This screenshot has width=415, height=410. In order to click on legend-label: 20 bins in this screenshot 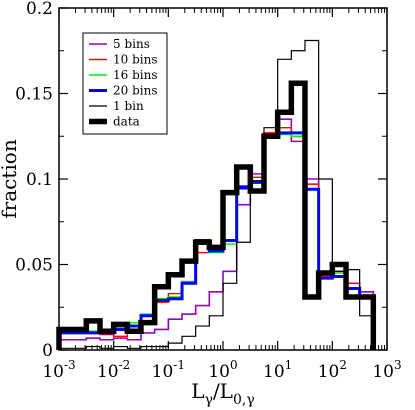, I will do `click(135, 91)`.